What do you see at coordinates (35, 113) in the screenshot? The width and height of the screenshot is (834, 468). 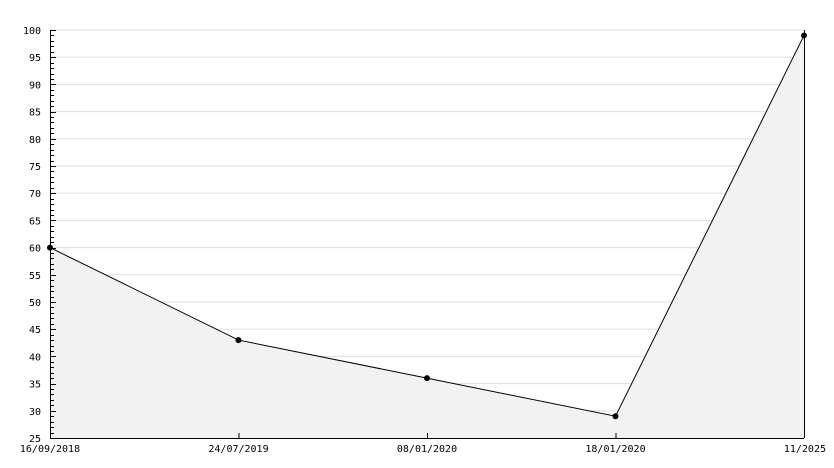 I see `y-tick-label: 85` at bounding box center [35, 113].